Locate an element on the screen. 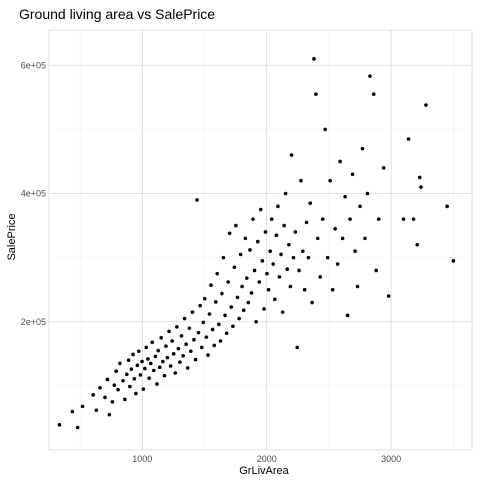 The image size is (480, 480). x-tick-label: 1000 is located at coordinates (142, 459).